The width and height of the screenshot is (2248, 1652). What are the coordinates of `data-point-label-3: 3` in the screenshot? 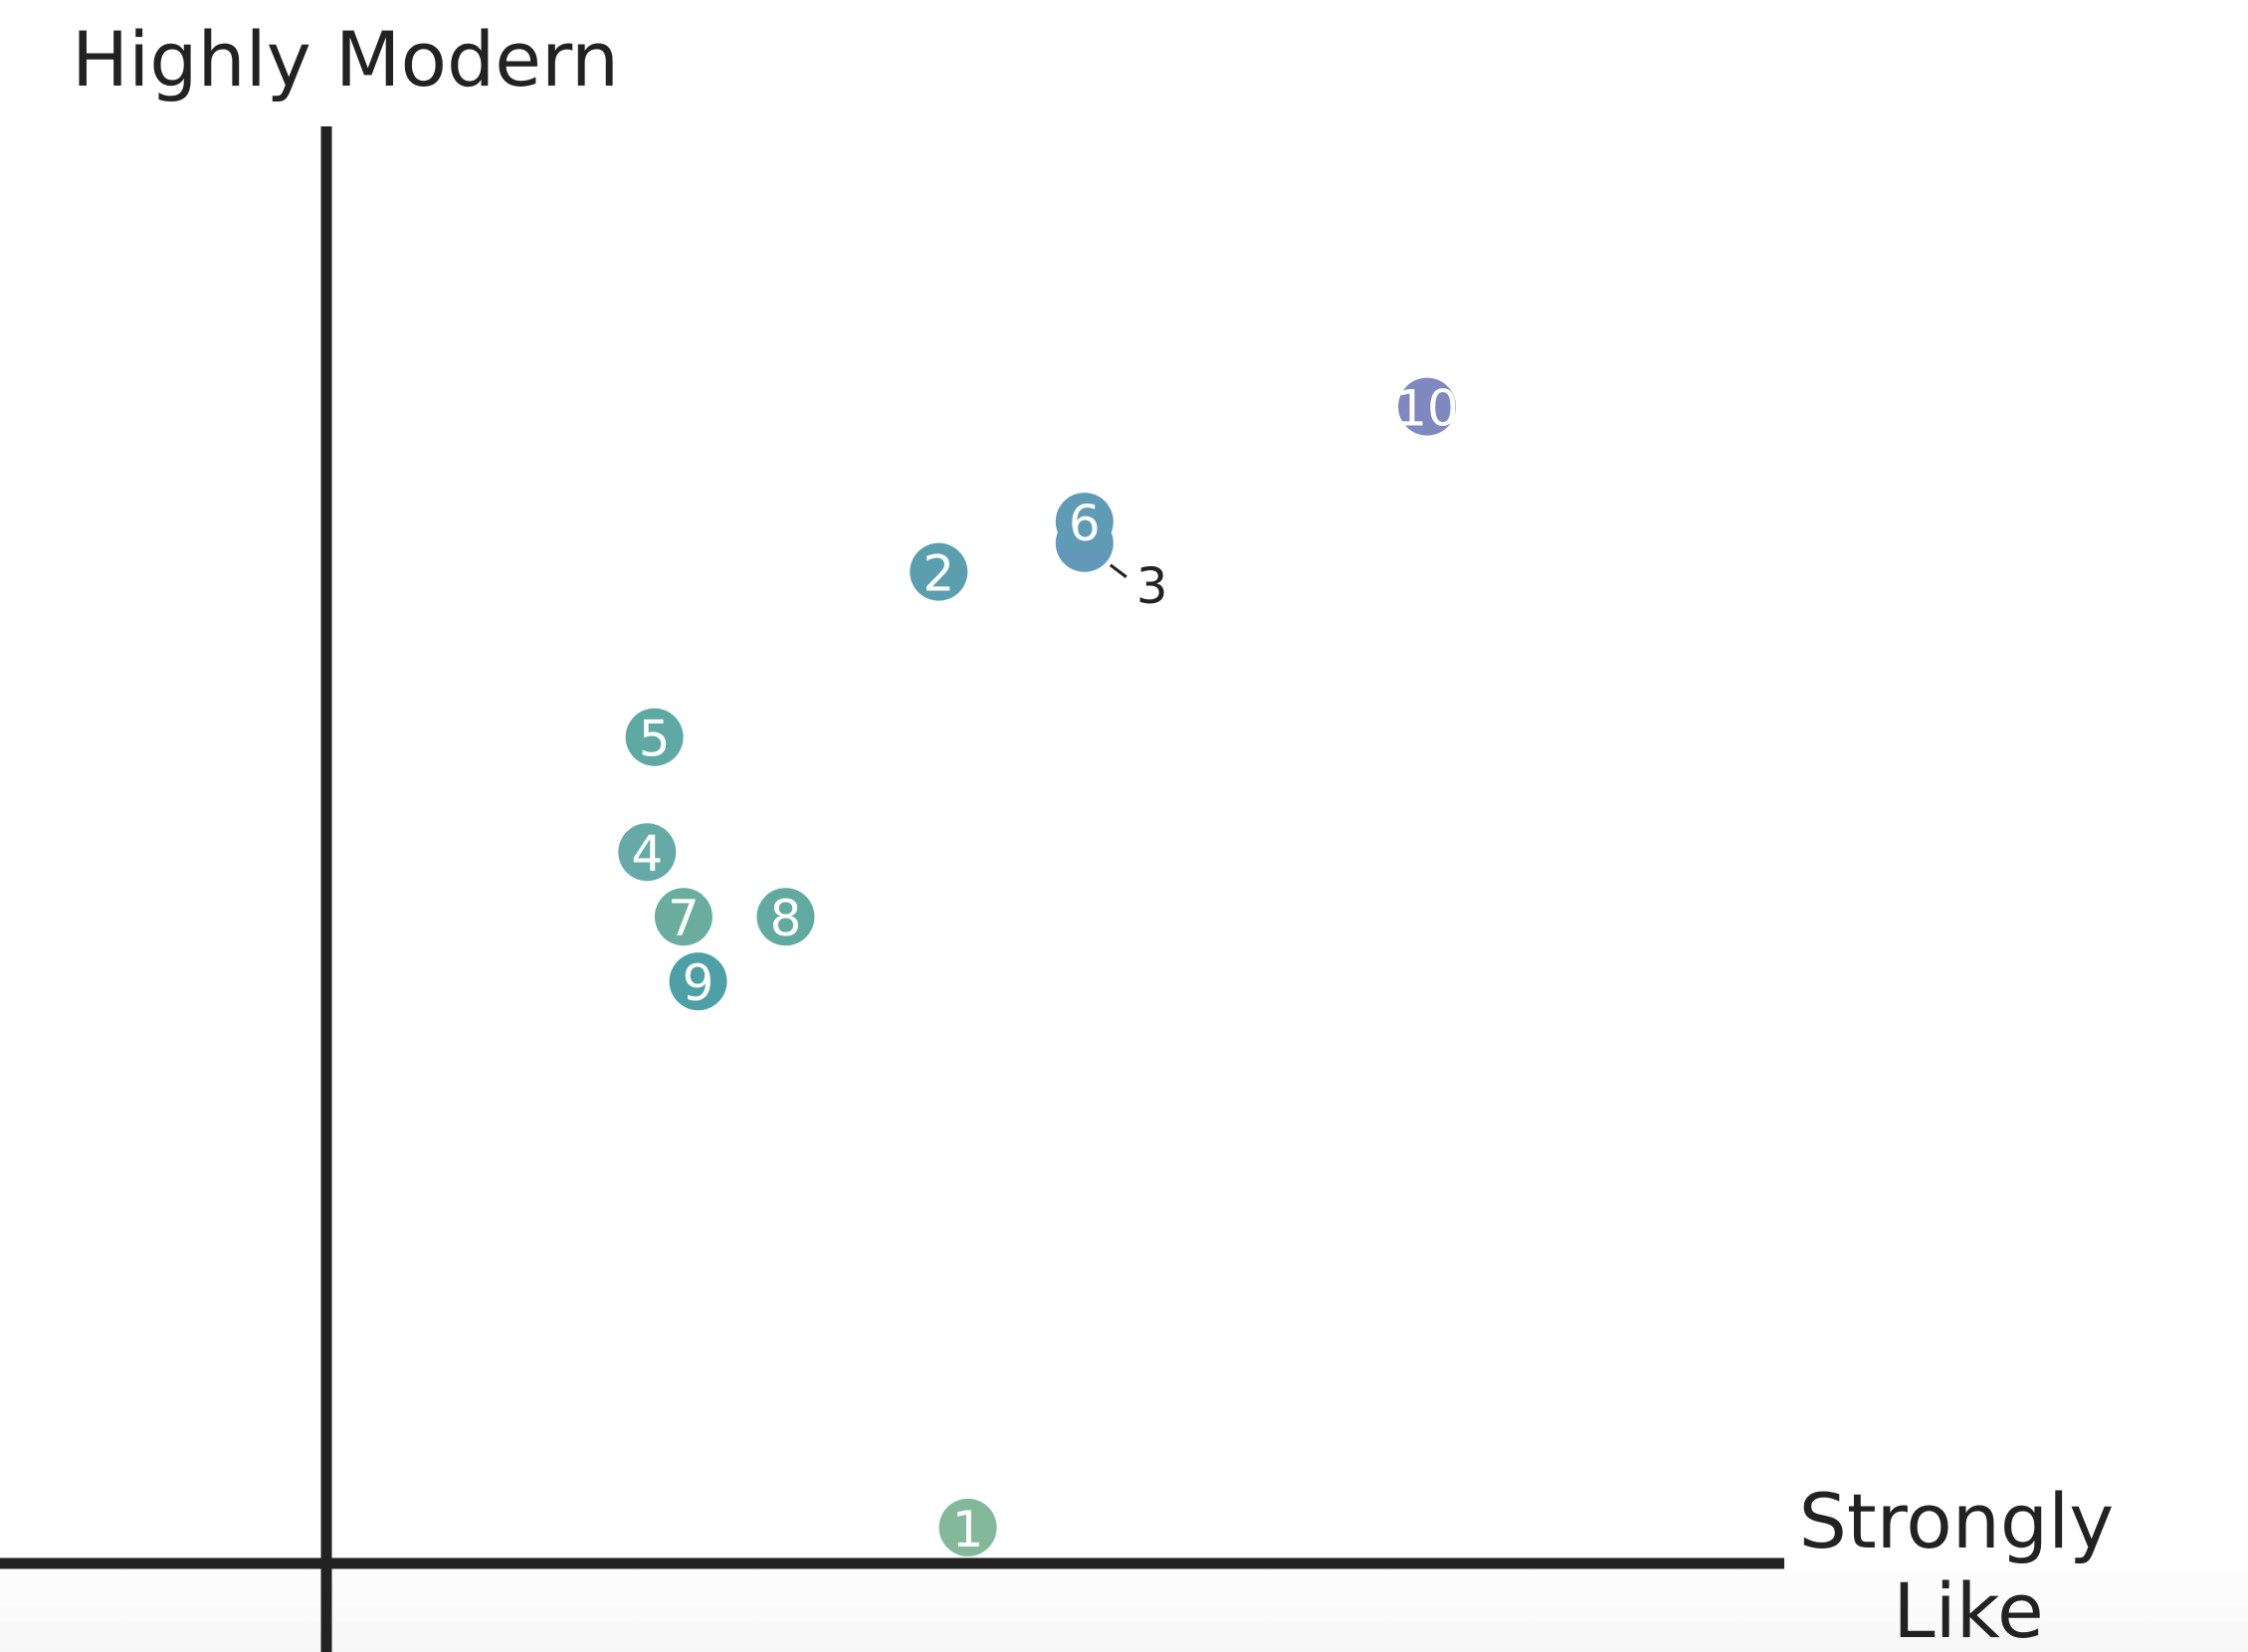 It's located at (1152, 586).